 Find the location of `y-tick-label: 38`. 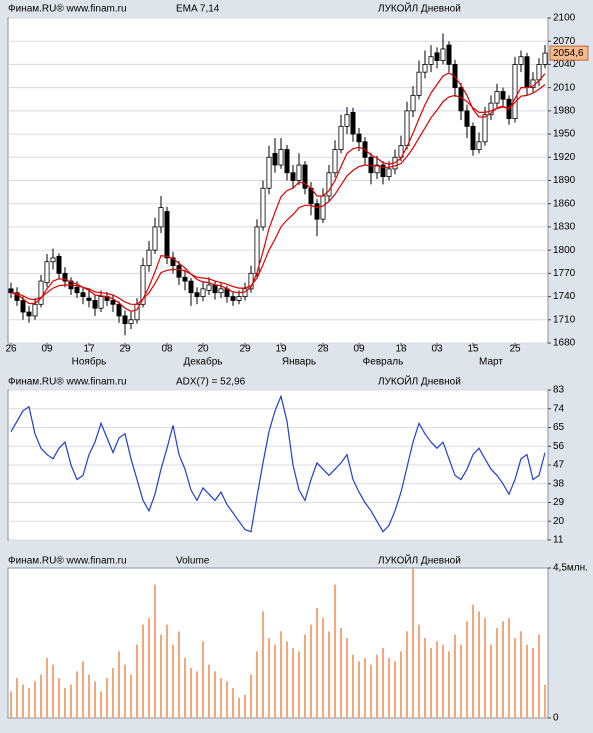

y-tick-label: 38 is located at coordinates (559, 483).